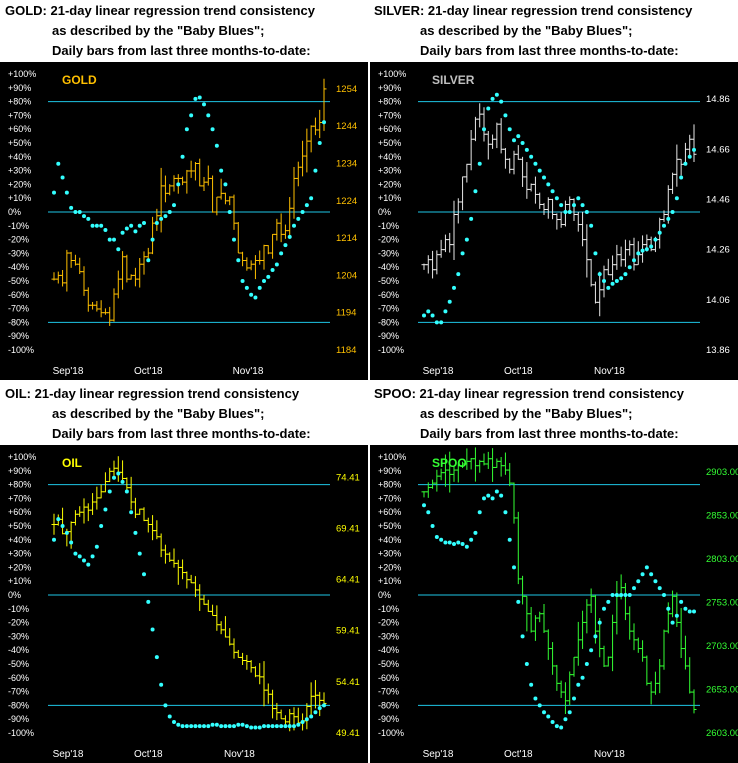 Image resolution: width=738 pixels, height=763 pixels. Describe the element at coordinates (388, 719) in the screenshot. I see `spoo-left-tick: -90%` at that location.